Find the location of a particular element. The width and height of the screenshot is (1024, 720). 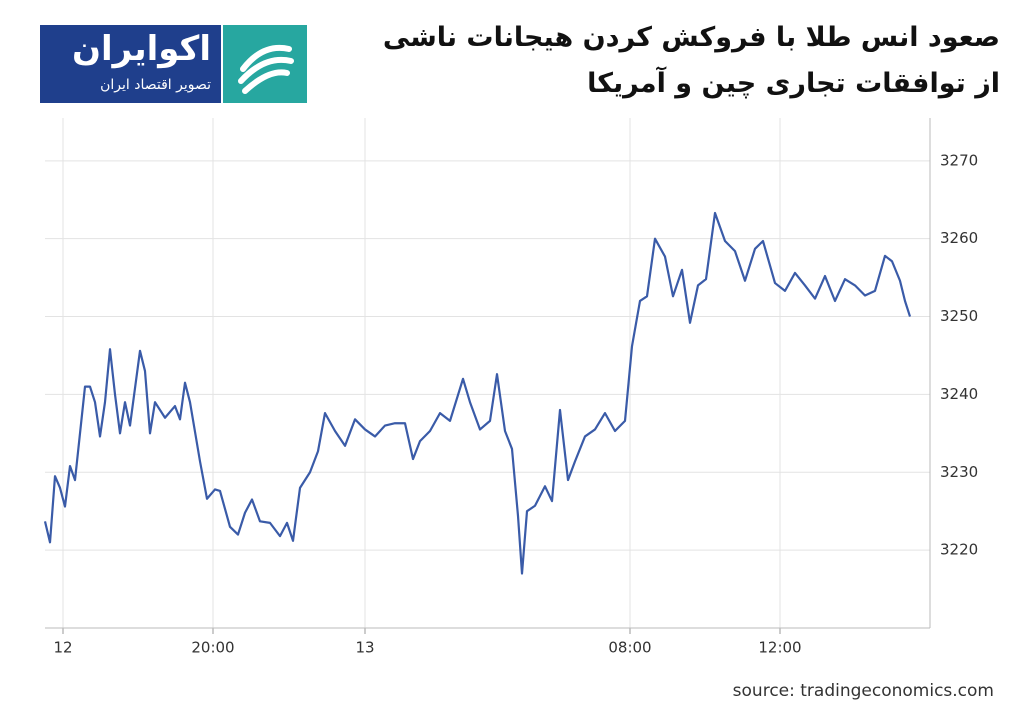

logo-panel: اکوایران تصویر اقتصاد ایران is located at coordinates (130, 64).